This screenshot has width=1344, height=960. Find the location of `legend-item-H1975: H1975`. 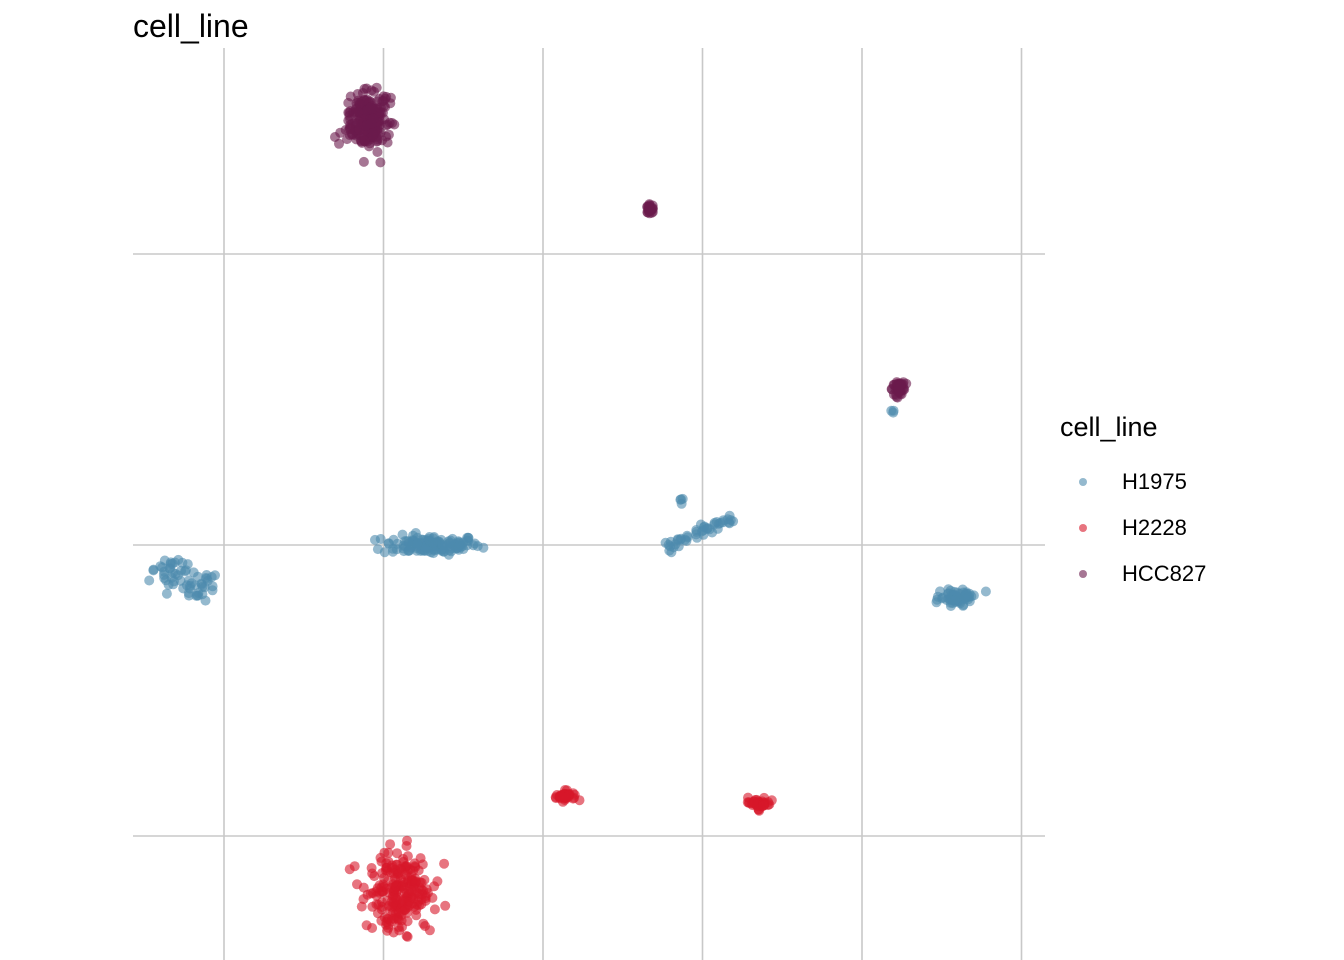

legend-item-H1975: H1975 is located at coordinates (1133, 482).